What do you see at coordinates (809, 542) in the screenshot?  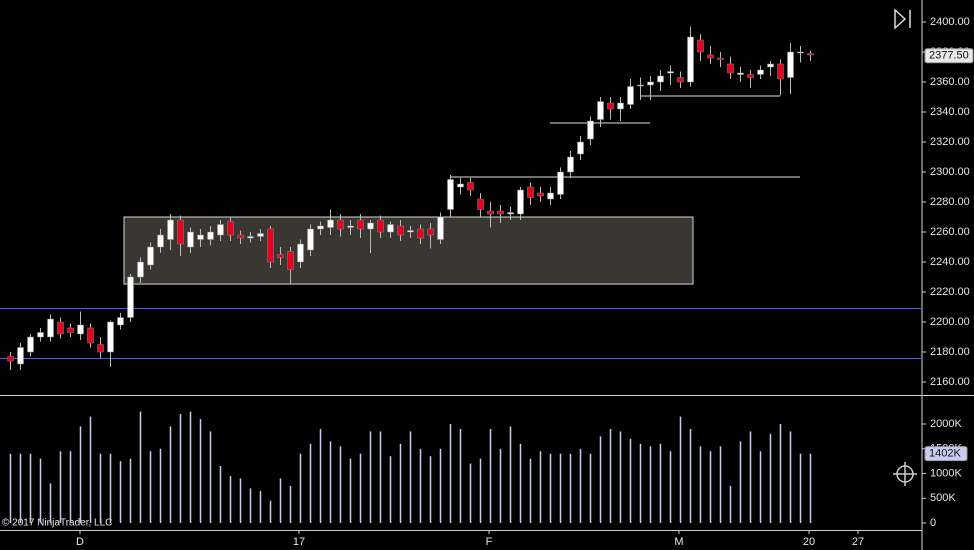 I see `x-tick-label: 20` at bounding box center [809, 542].